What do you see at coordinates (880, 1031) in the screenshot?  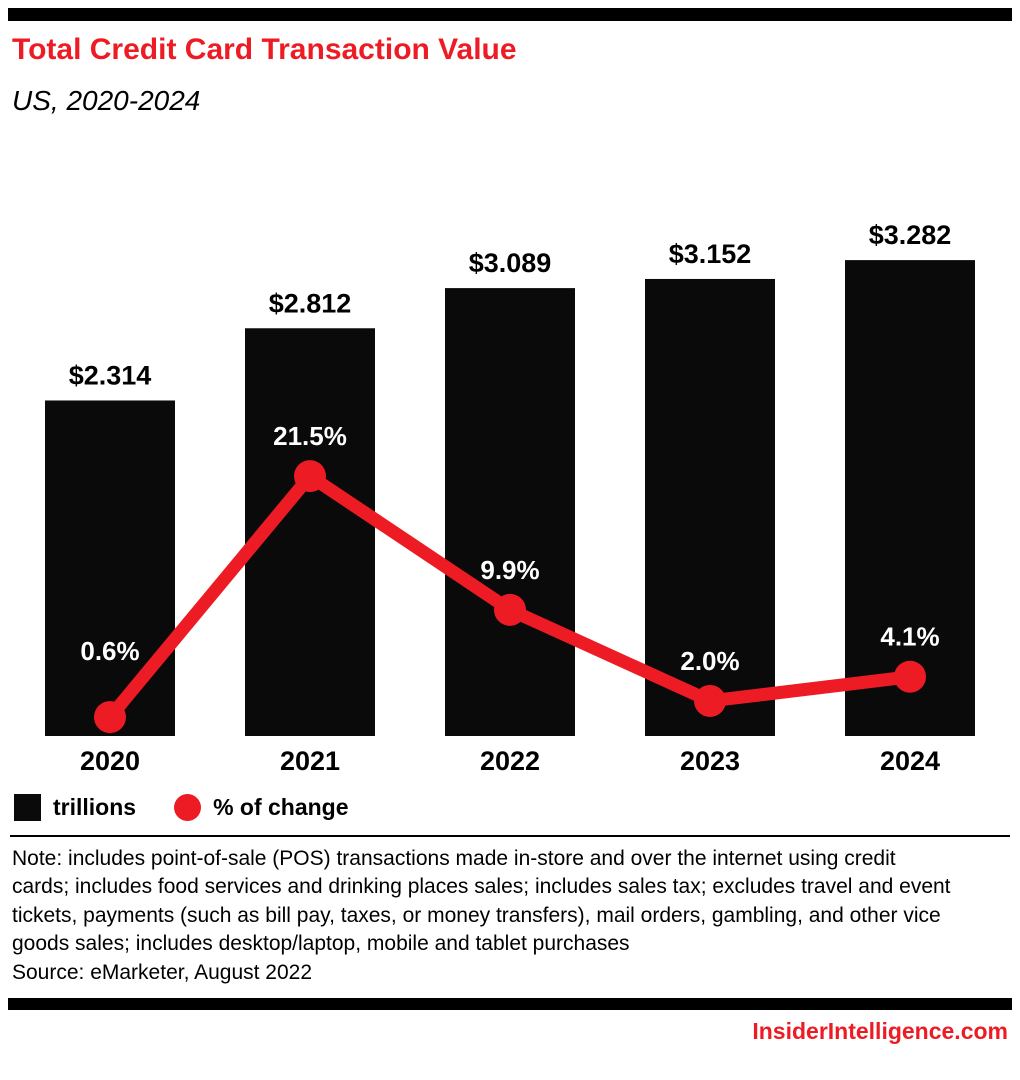 I see `brand-text: InsiderIntelligence.com` at bounding box center [880, 1031].